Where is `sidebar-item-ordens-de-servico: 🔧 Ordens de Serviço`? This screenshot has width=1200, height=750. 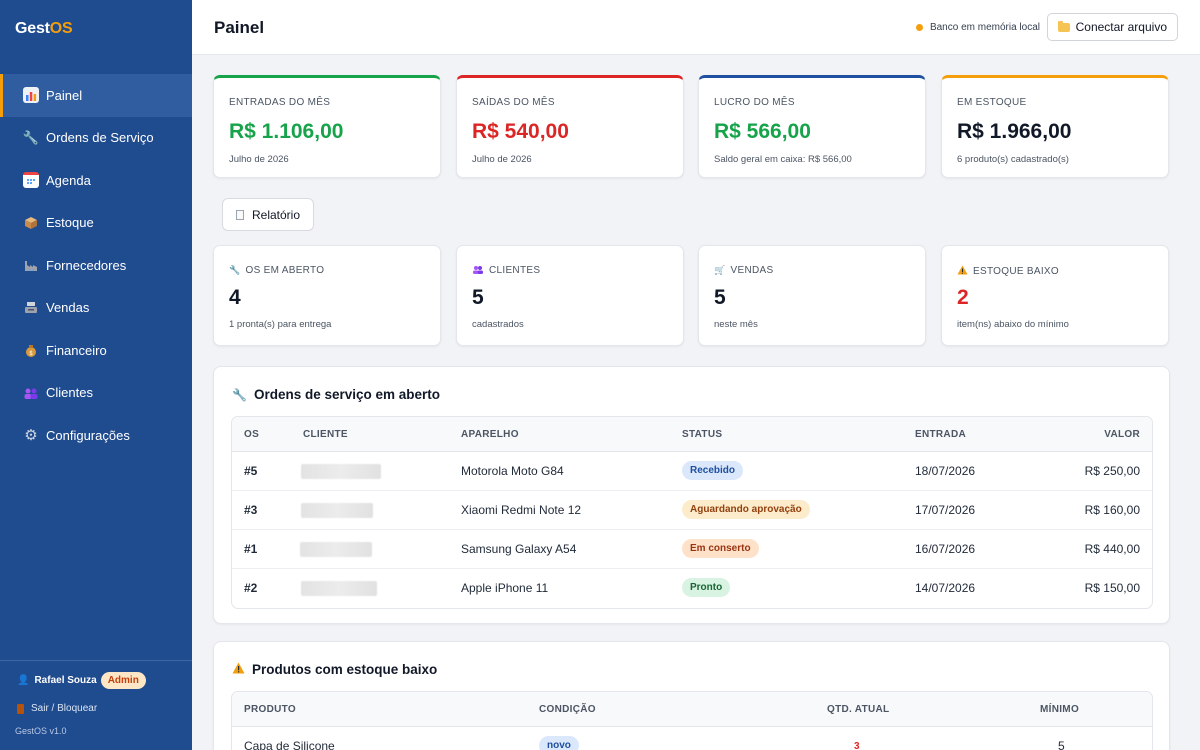
sidebar-item-ordens-de-servico: 🔧 Ordens de Serviço is located at coordinates (96, 138).